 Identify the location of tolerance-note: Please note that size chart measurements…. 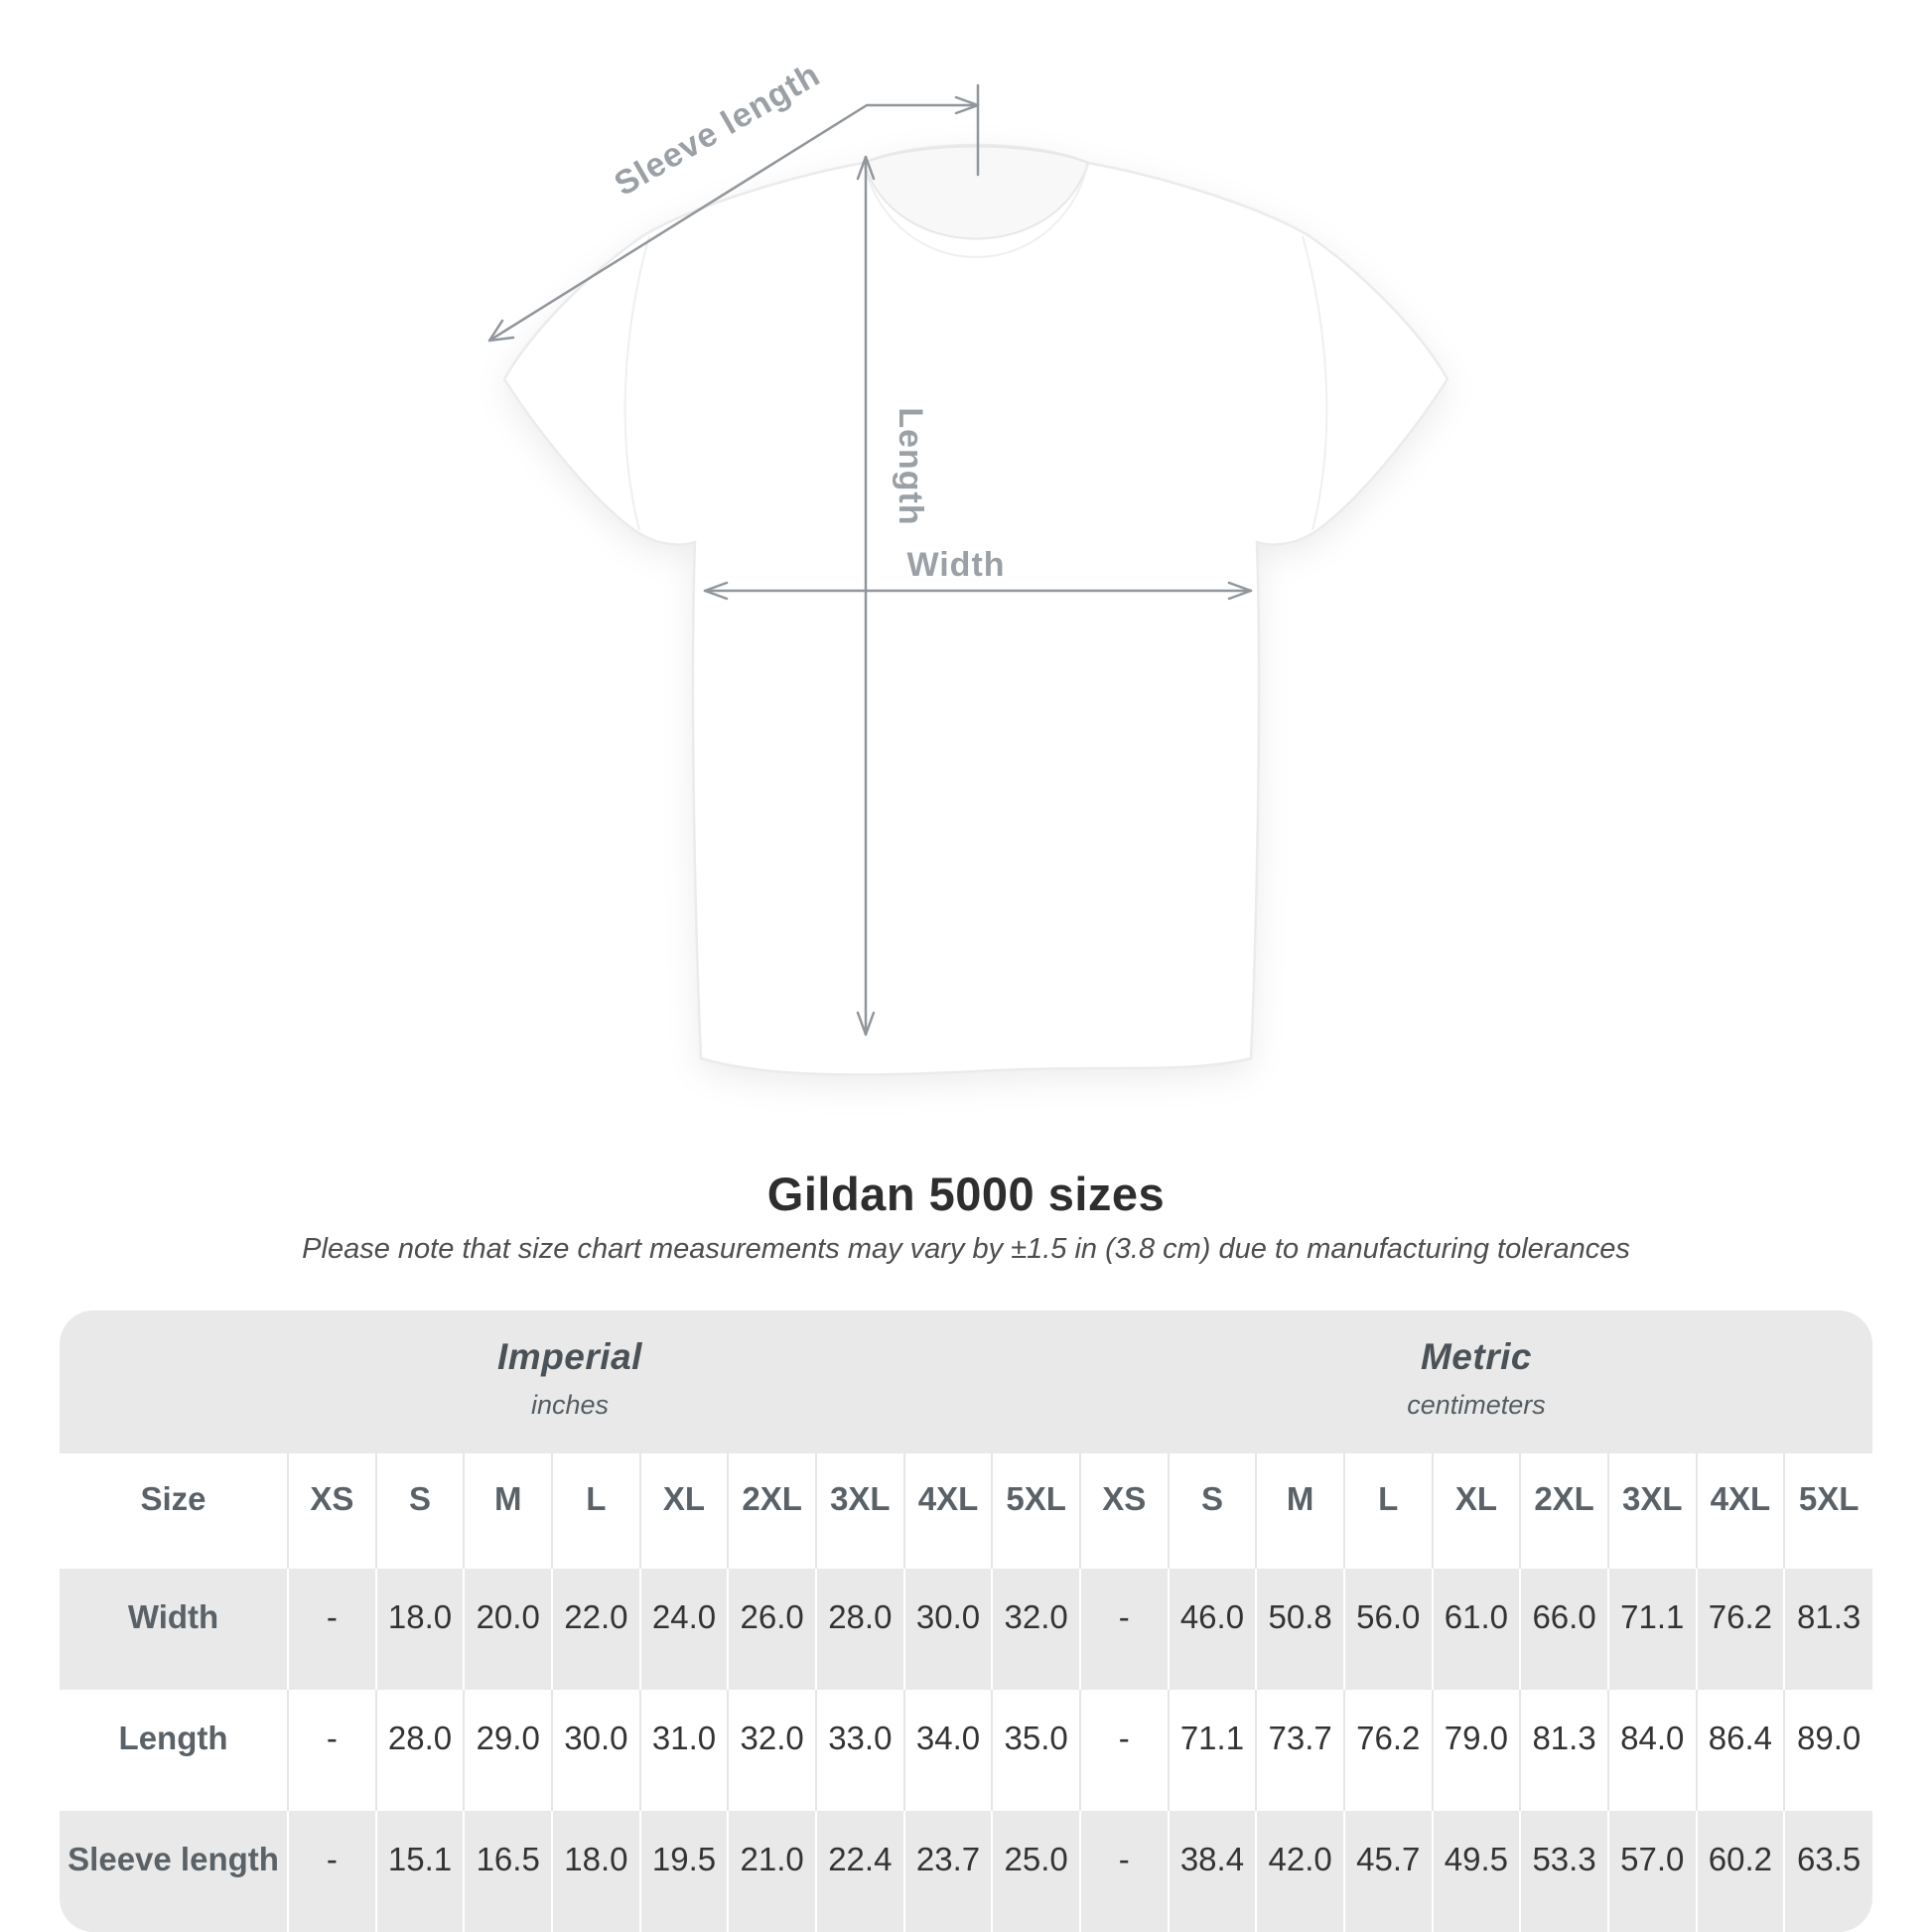
(966, 1249).